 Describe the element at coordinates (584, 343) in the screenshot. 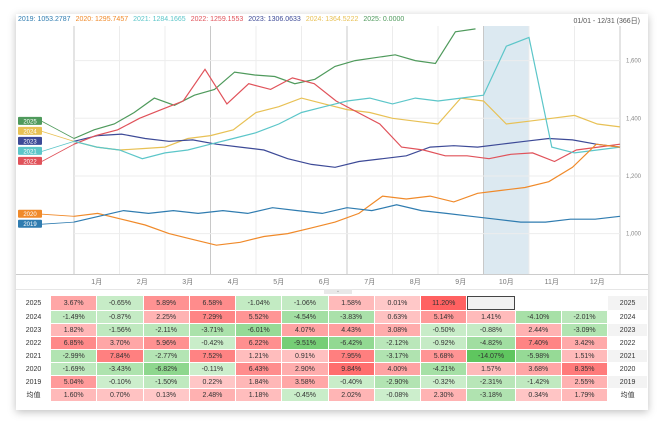

I see `return-cell: 3.42%` at that location.